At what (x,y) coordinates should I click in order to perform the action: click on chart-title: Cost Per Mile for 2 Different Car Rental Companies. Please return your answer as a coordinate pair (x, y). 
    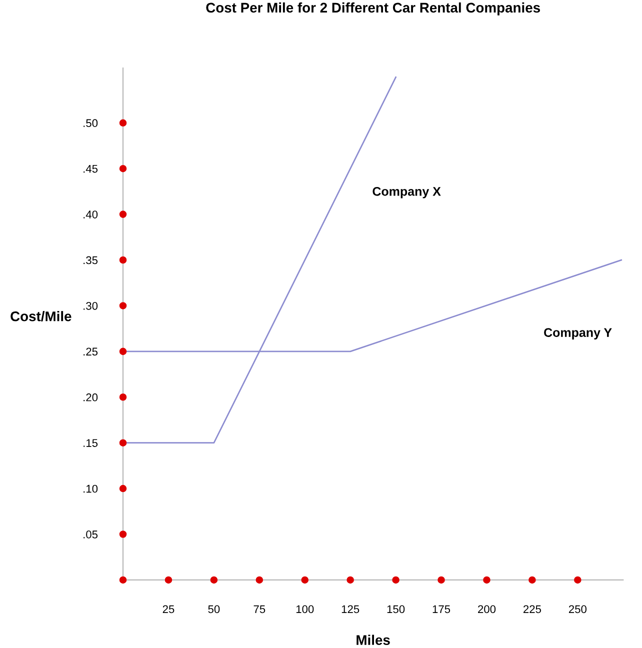
    Looking at the image, I should click on (373, 9).